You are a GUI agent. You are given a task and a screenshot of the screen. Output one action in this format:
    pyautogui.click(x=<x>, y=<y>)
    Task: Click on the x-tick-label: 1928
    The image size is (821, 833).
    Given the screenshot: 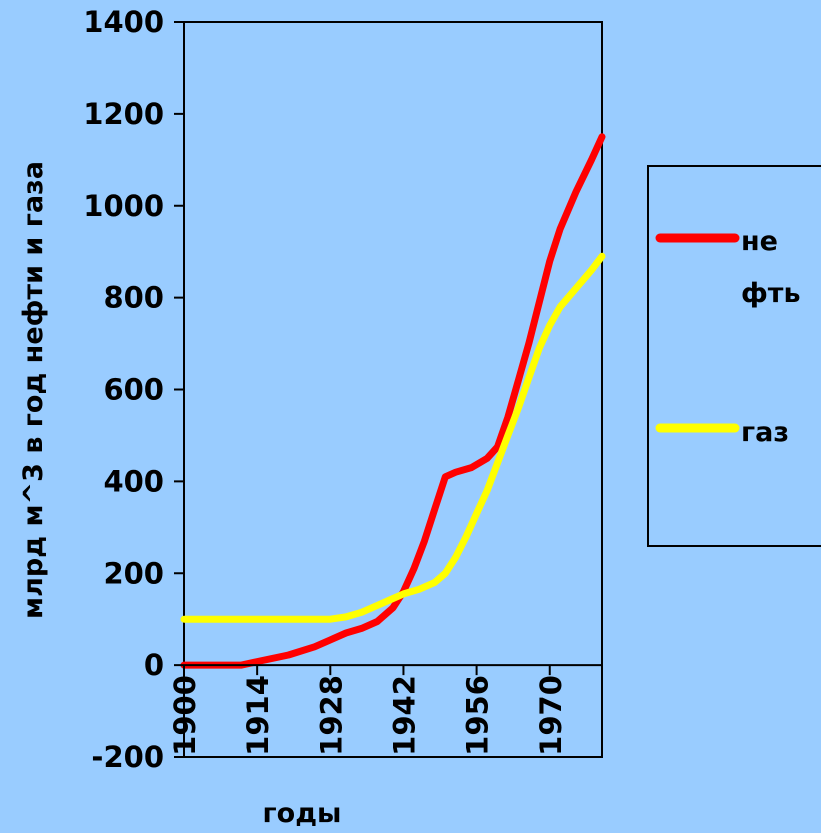 What is the action you would take?
    pyautogui.click(x=331, y=715)
    